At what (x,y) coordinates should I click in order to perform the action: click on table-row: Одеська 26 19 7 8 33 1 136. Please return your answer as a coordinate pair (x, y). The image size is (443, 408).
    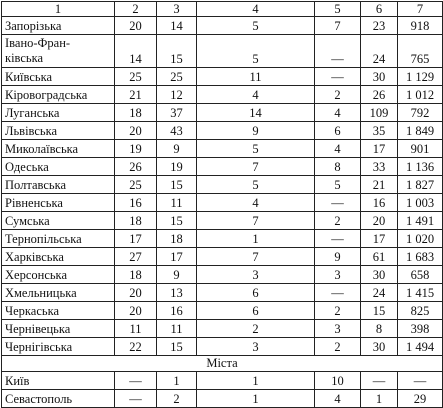
    Looking at the image, I should click on (222, 166).